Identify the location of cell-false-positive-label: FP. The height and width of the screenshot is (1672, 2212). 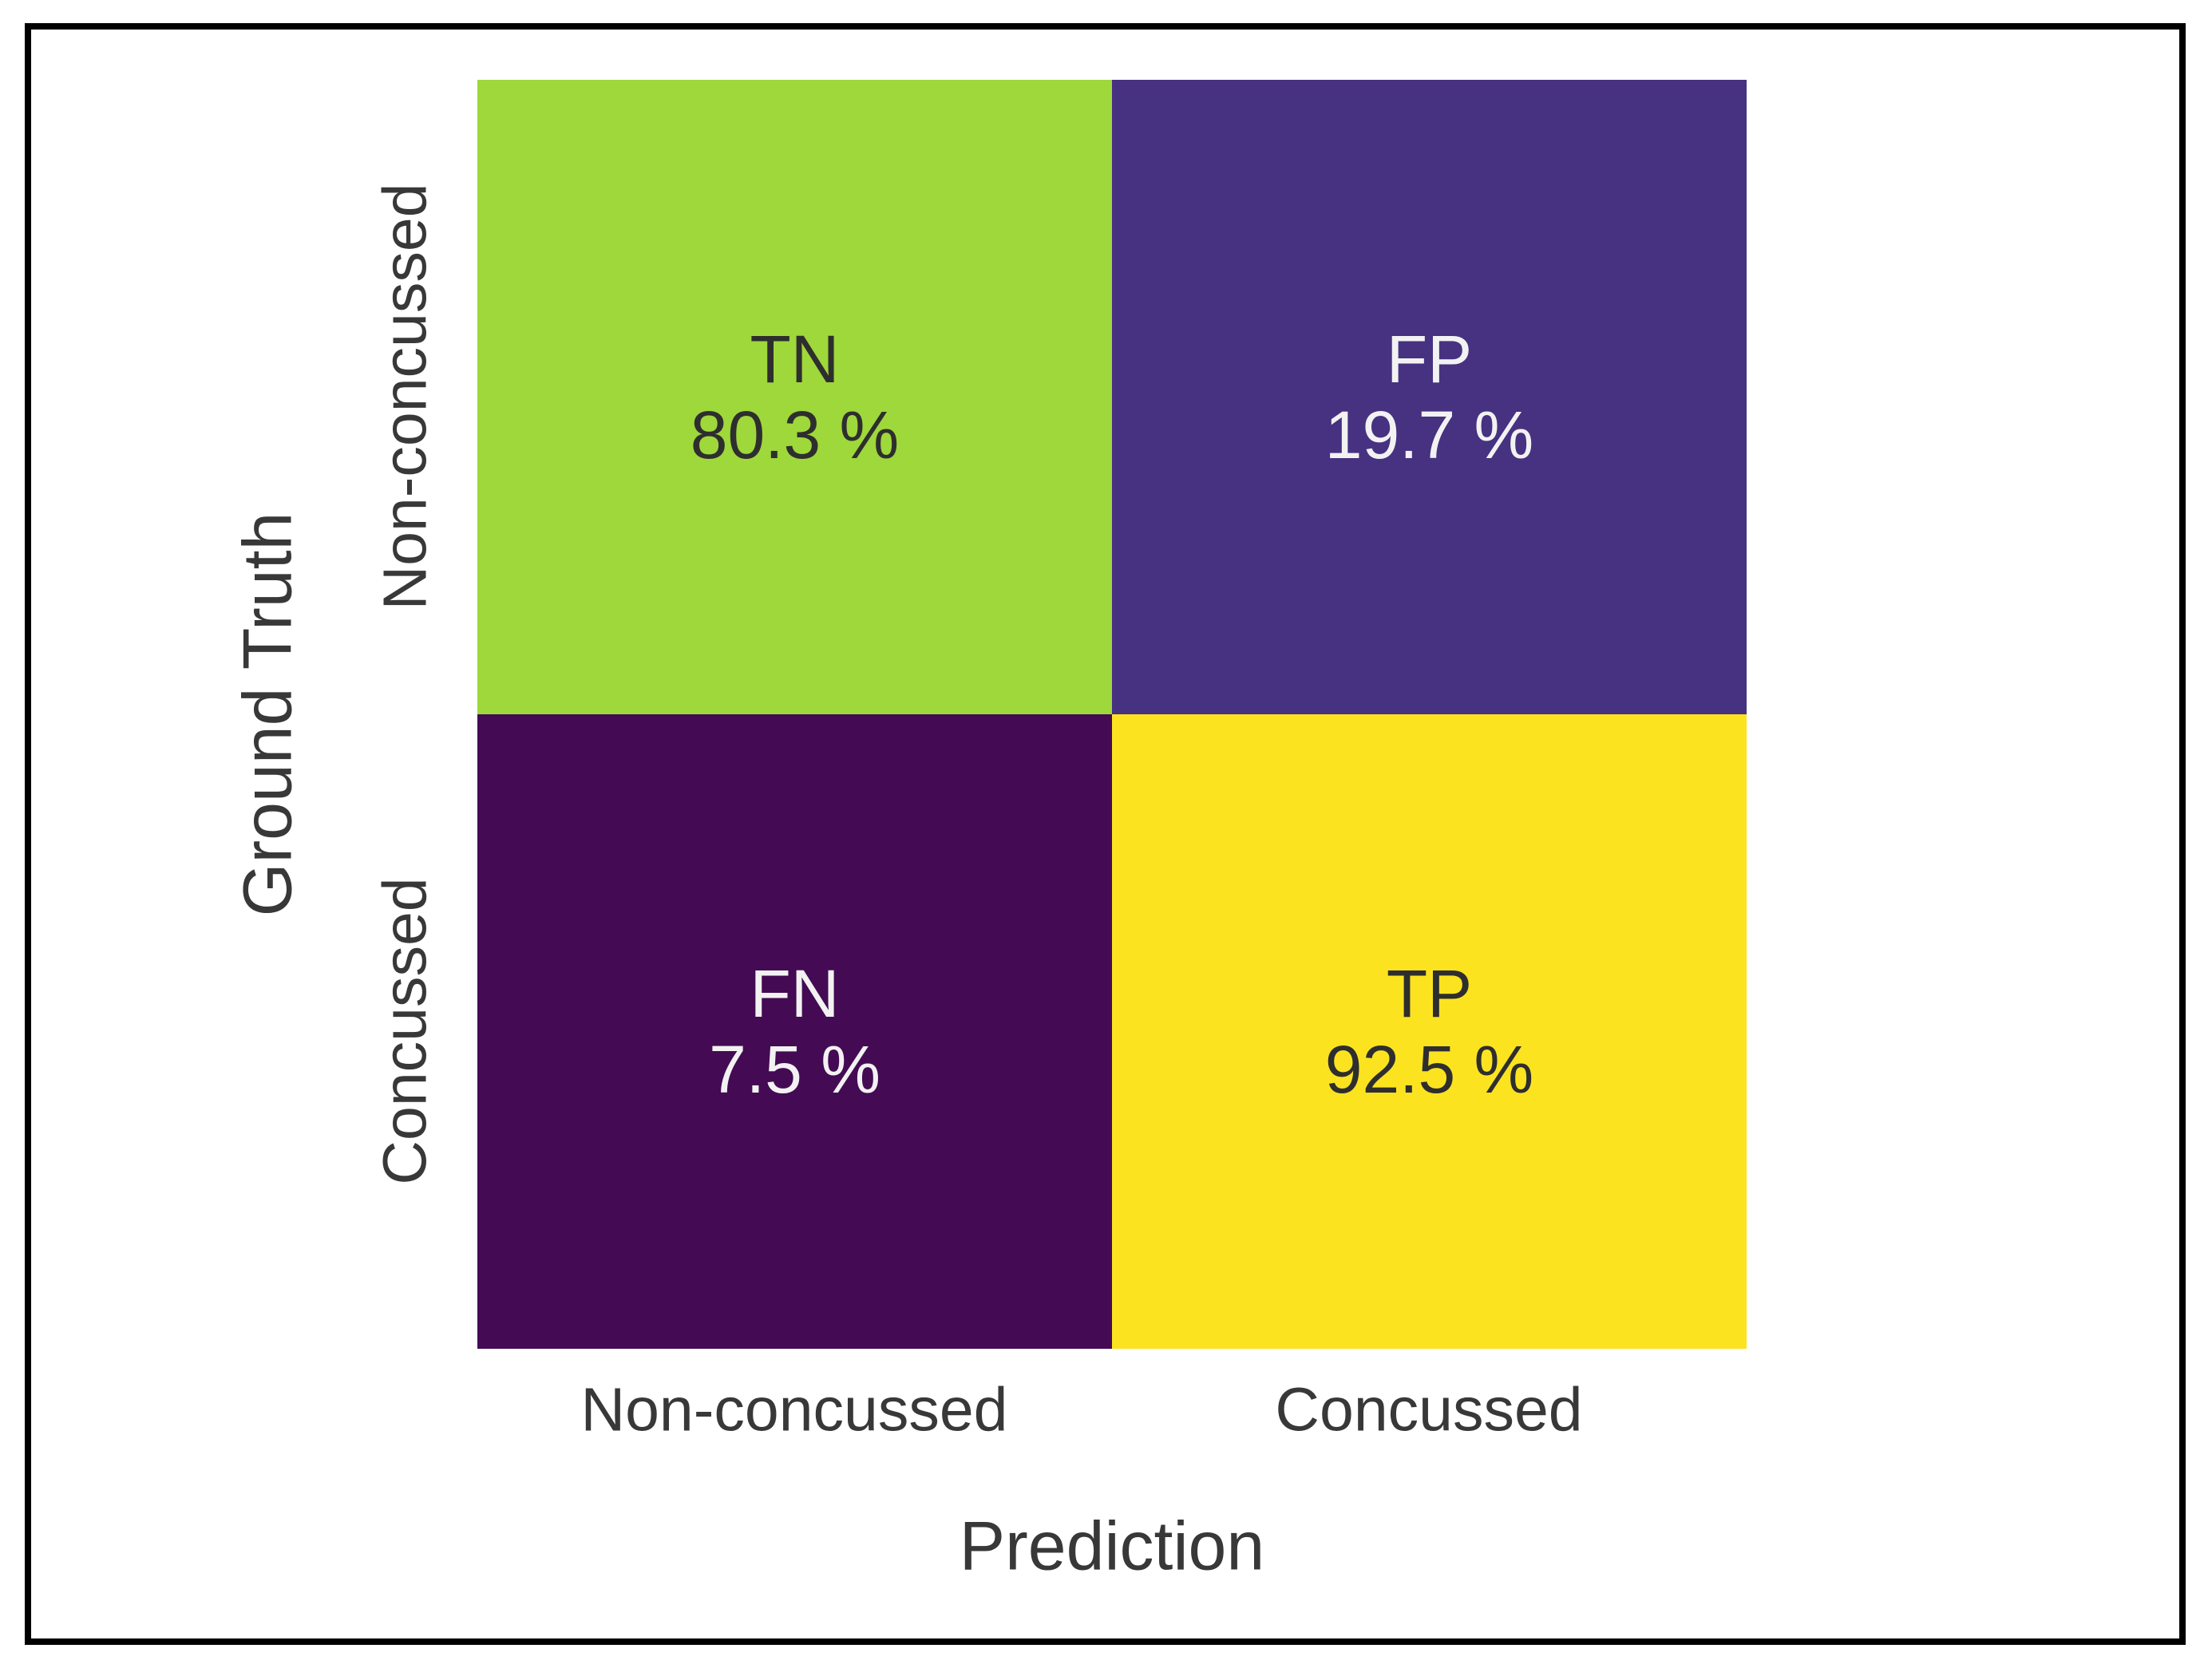
(1429, 359).